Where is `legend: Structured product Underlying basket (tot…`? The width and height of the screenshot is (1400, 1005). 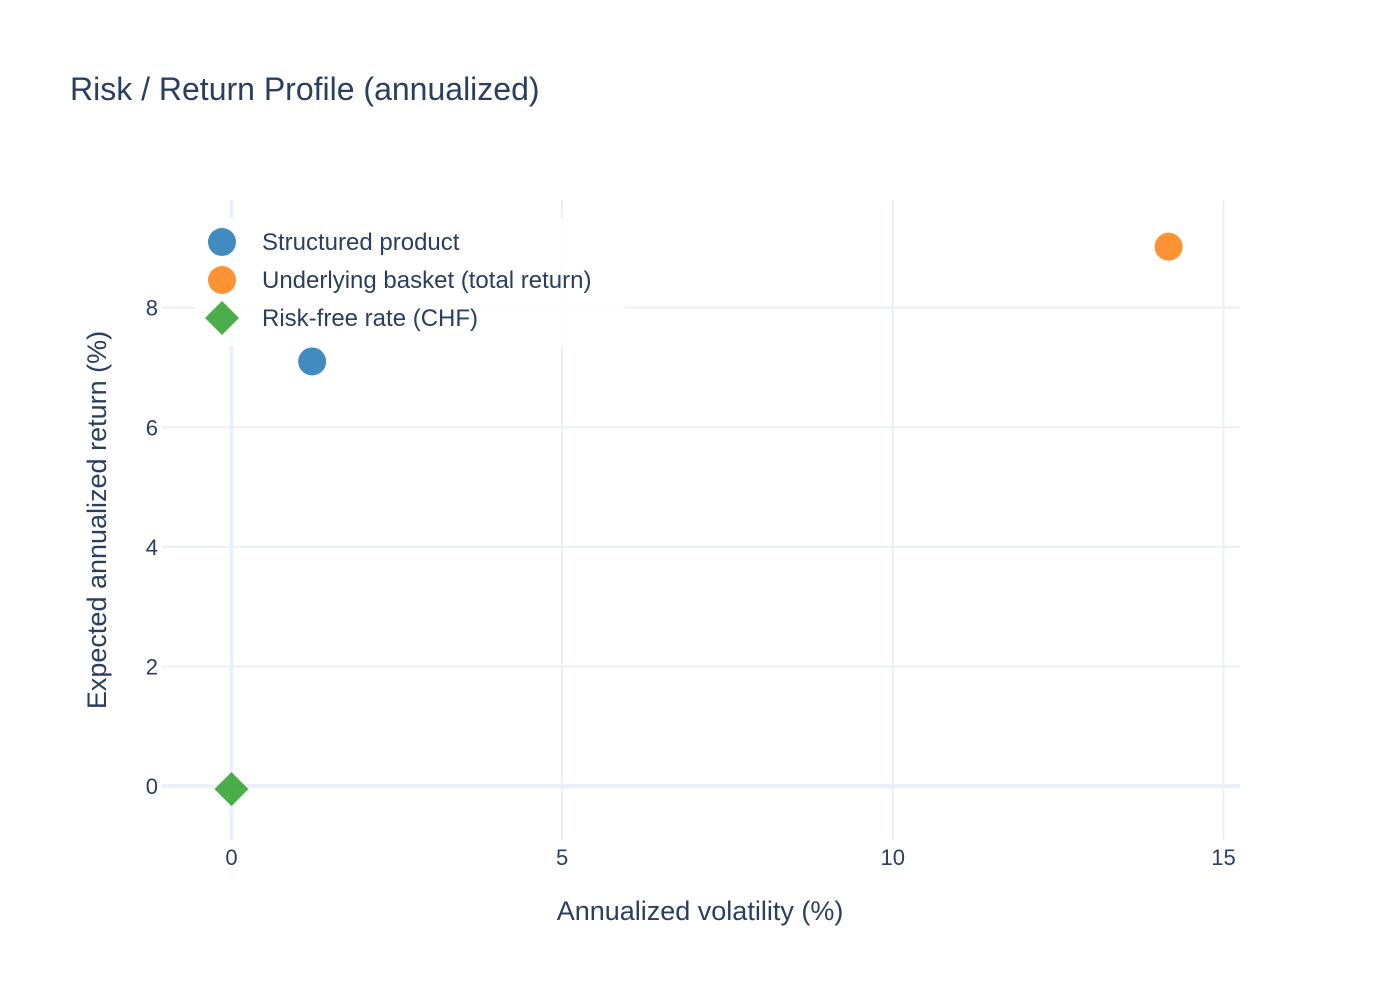
legend: Structured product Underlying basket (tot… is located at coordinates (410, 282).